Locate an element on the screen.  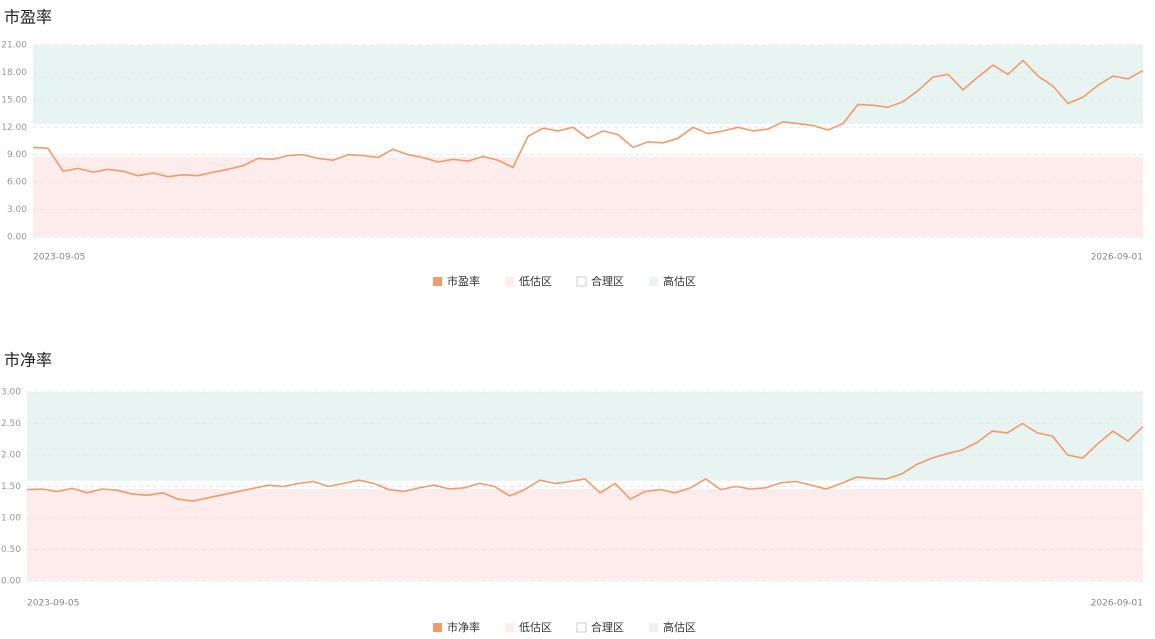
legend-label: 市盈率 is located at coordinates (463, 281).